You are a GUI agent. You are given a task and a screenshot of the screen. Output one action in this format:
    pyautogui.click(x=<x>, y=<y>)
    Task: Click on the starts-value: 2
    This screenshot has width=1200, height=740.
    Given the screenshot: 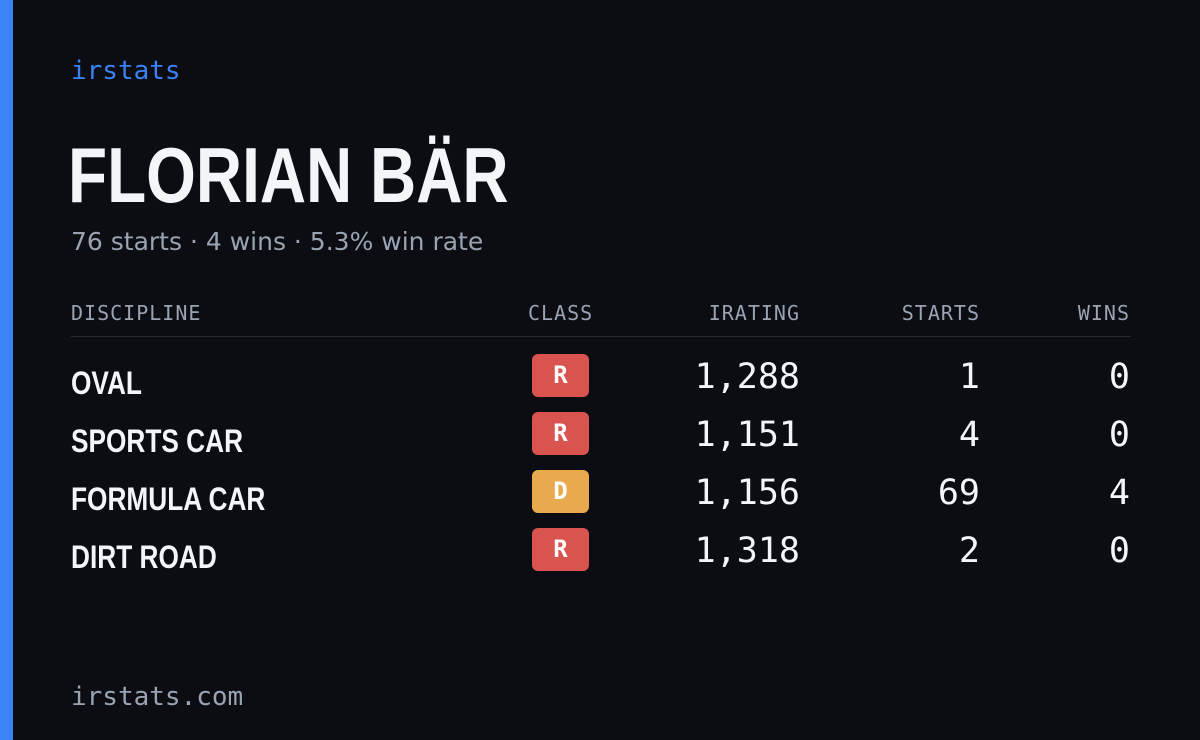 What is the action you would take?
    pyautogui.click(x=969, y=551)
    